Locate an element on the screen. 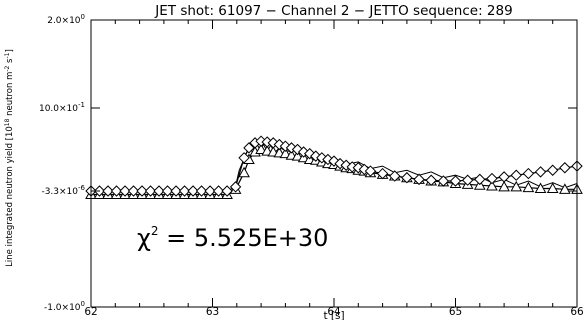 The height and width of the screenshot is (320, 584). x-tick-label: 64 is located at coordinates (334, 312).